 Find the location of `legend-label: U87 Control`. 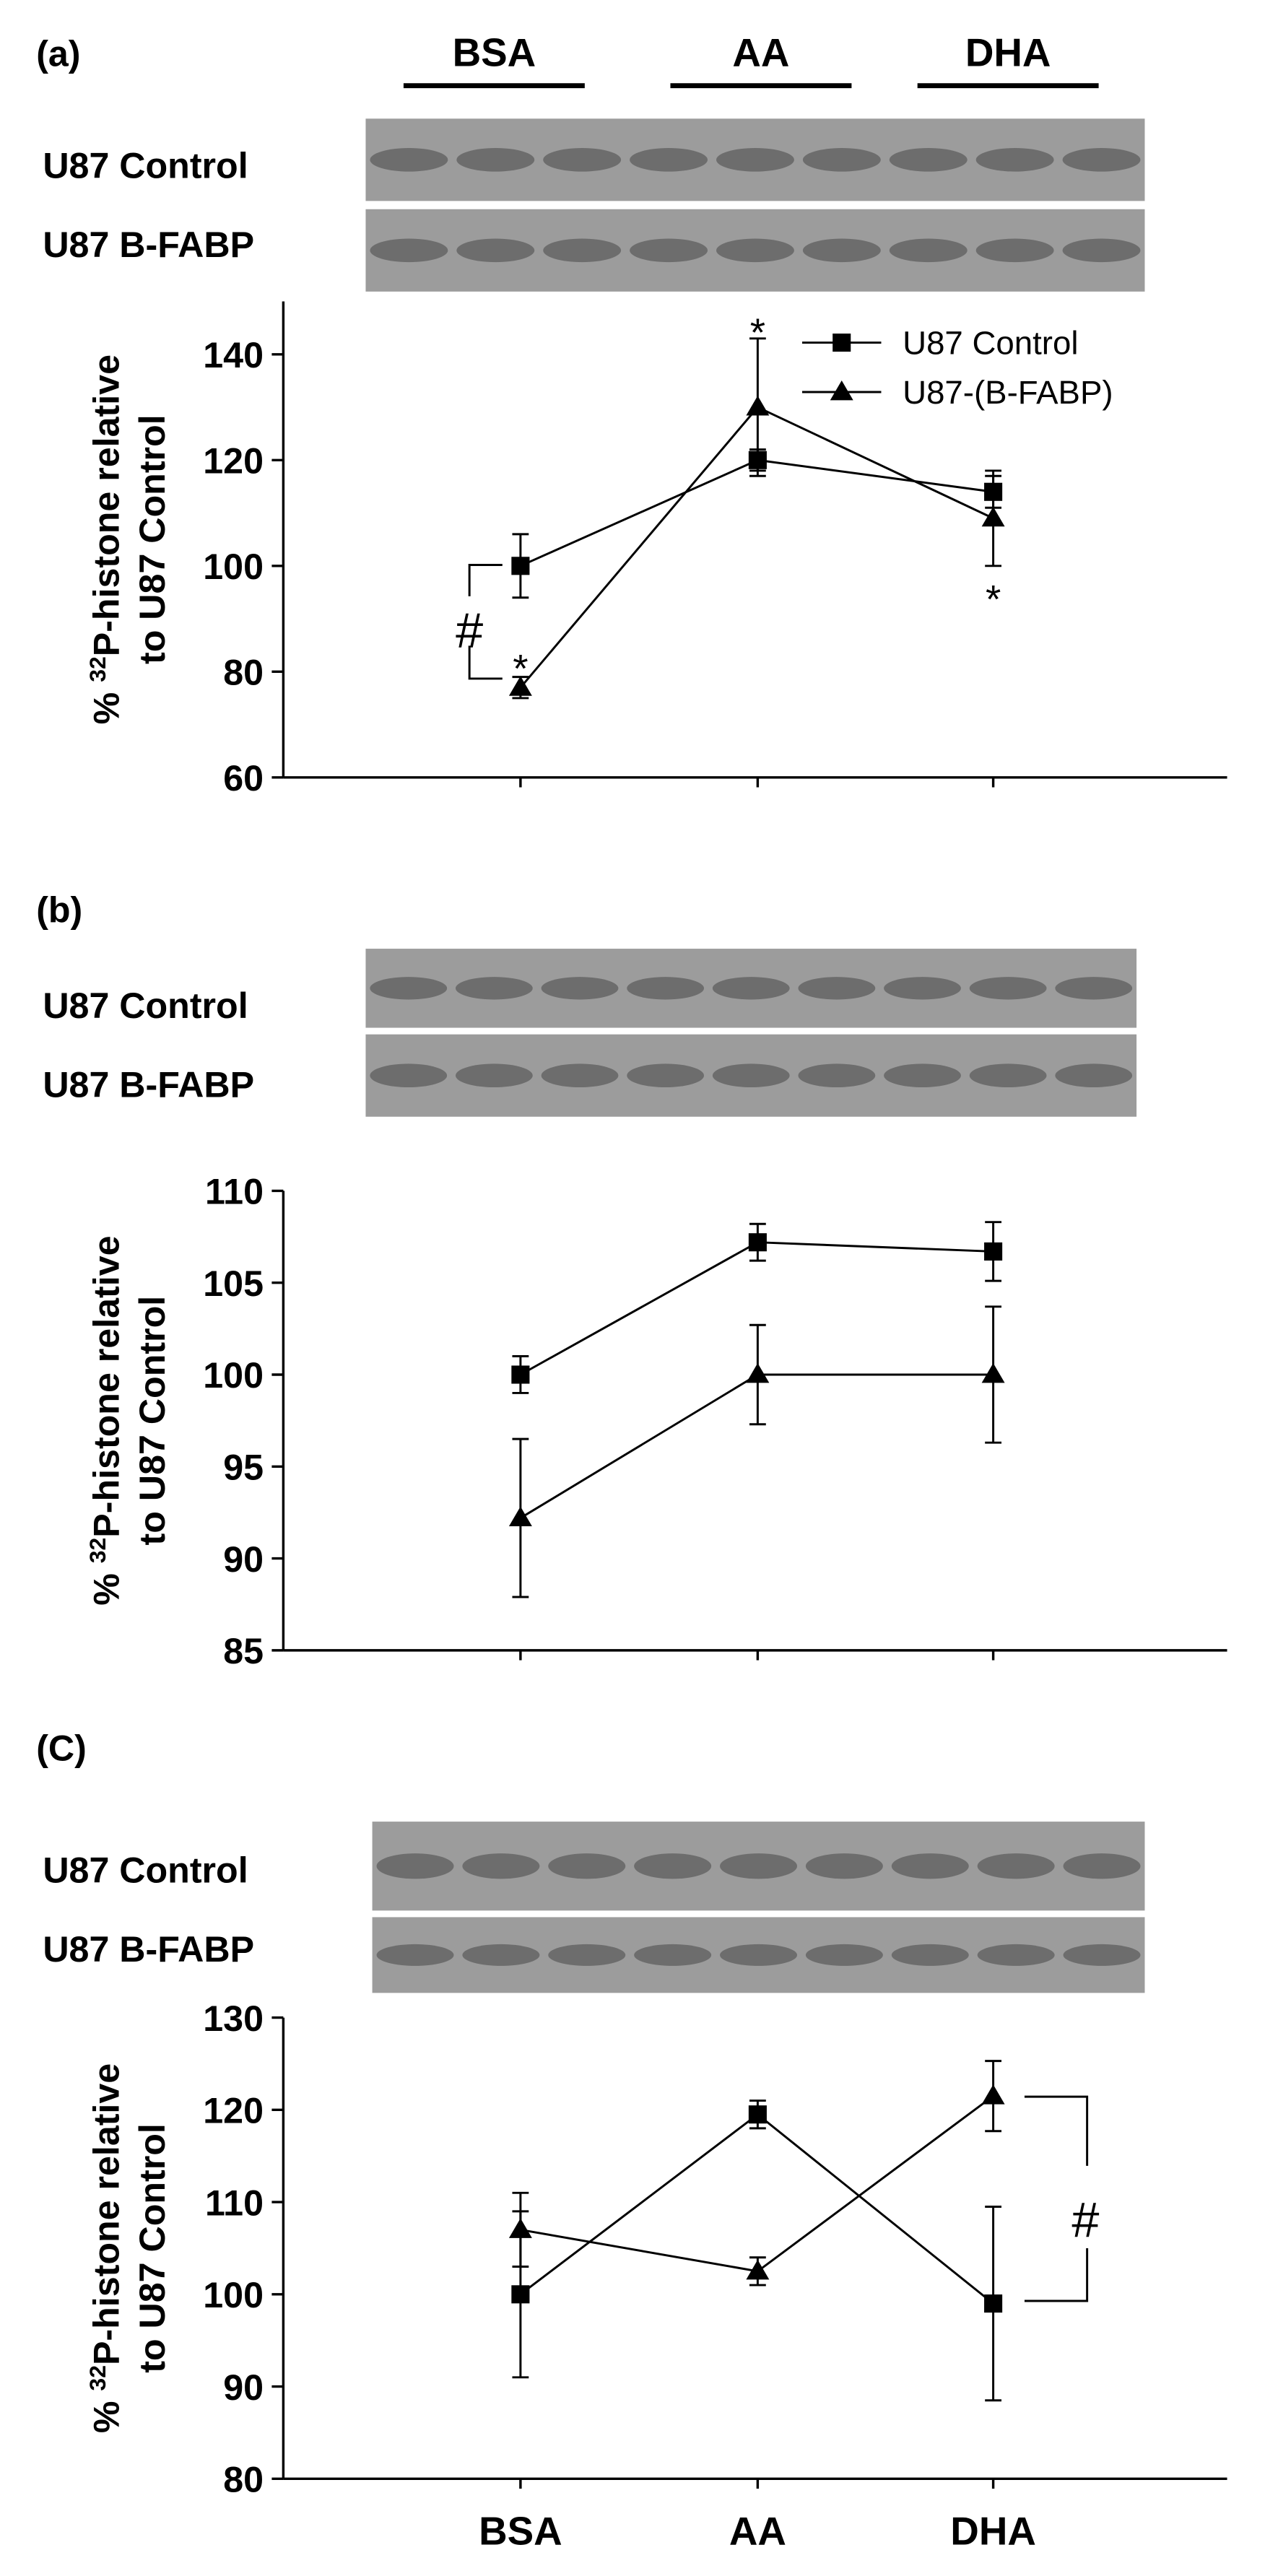

legend-label: U87 Control is located at coordinates (990, 343).